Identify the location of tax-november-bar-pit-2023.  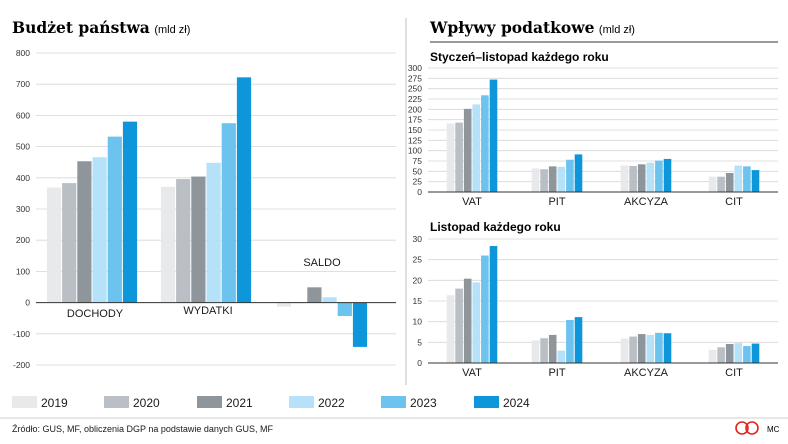
(570, 341).